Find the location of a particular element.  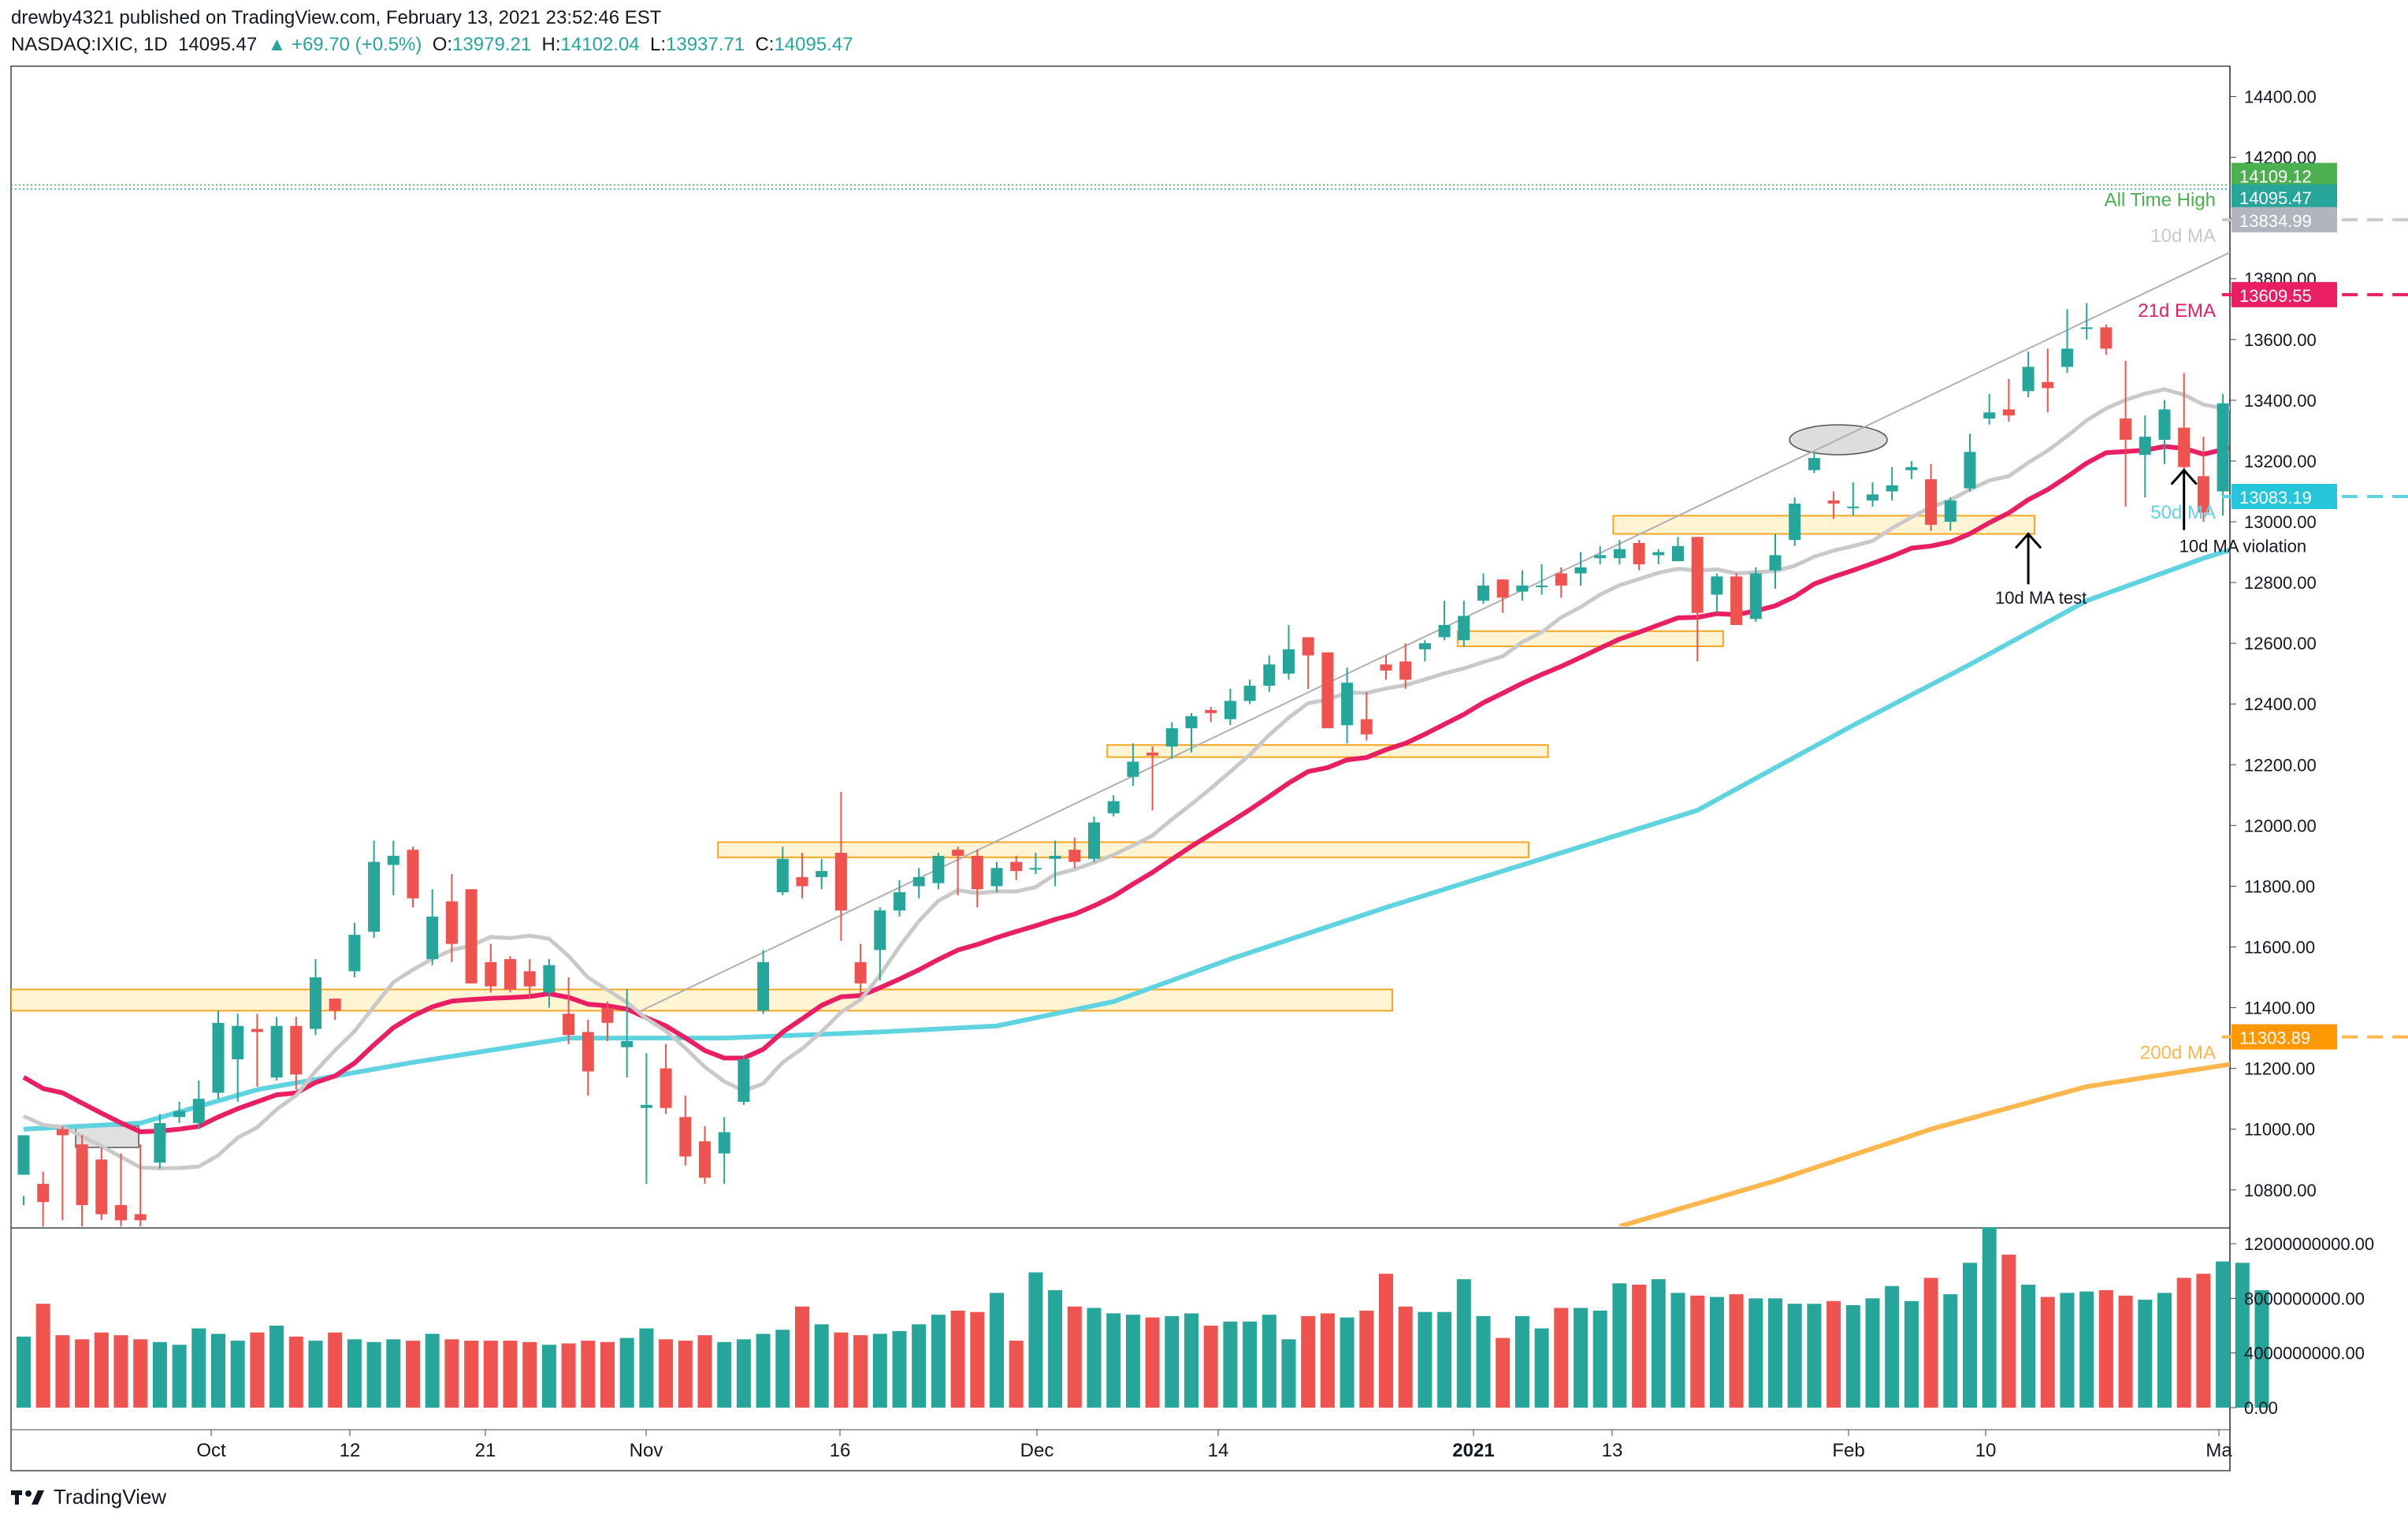

time-tick-label: 10 is located at coordinates (1986, 1450).